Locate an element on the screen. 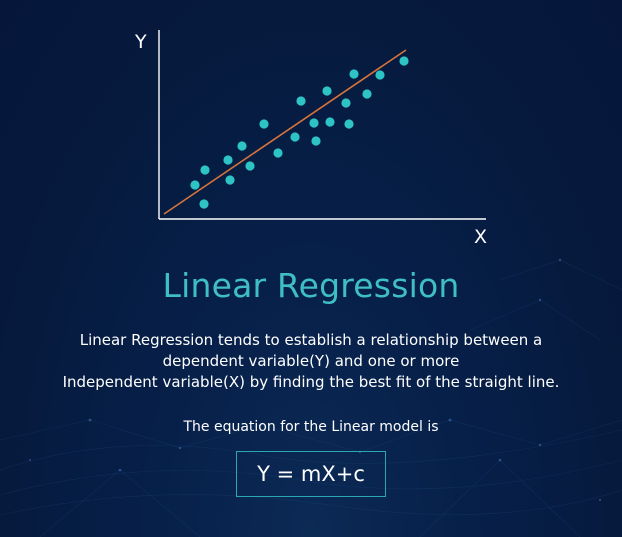 The image size is (622, 537). description-line-2: dependent variable(Y) and one or more is located at coordinates (311, 361).